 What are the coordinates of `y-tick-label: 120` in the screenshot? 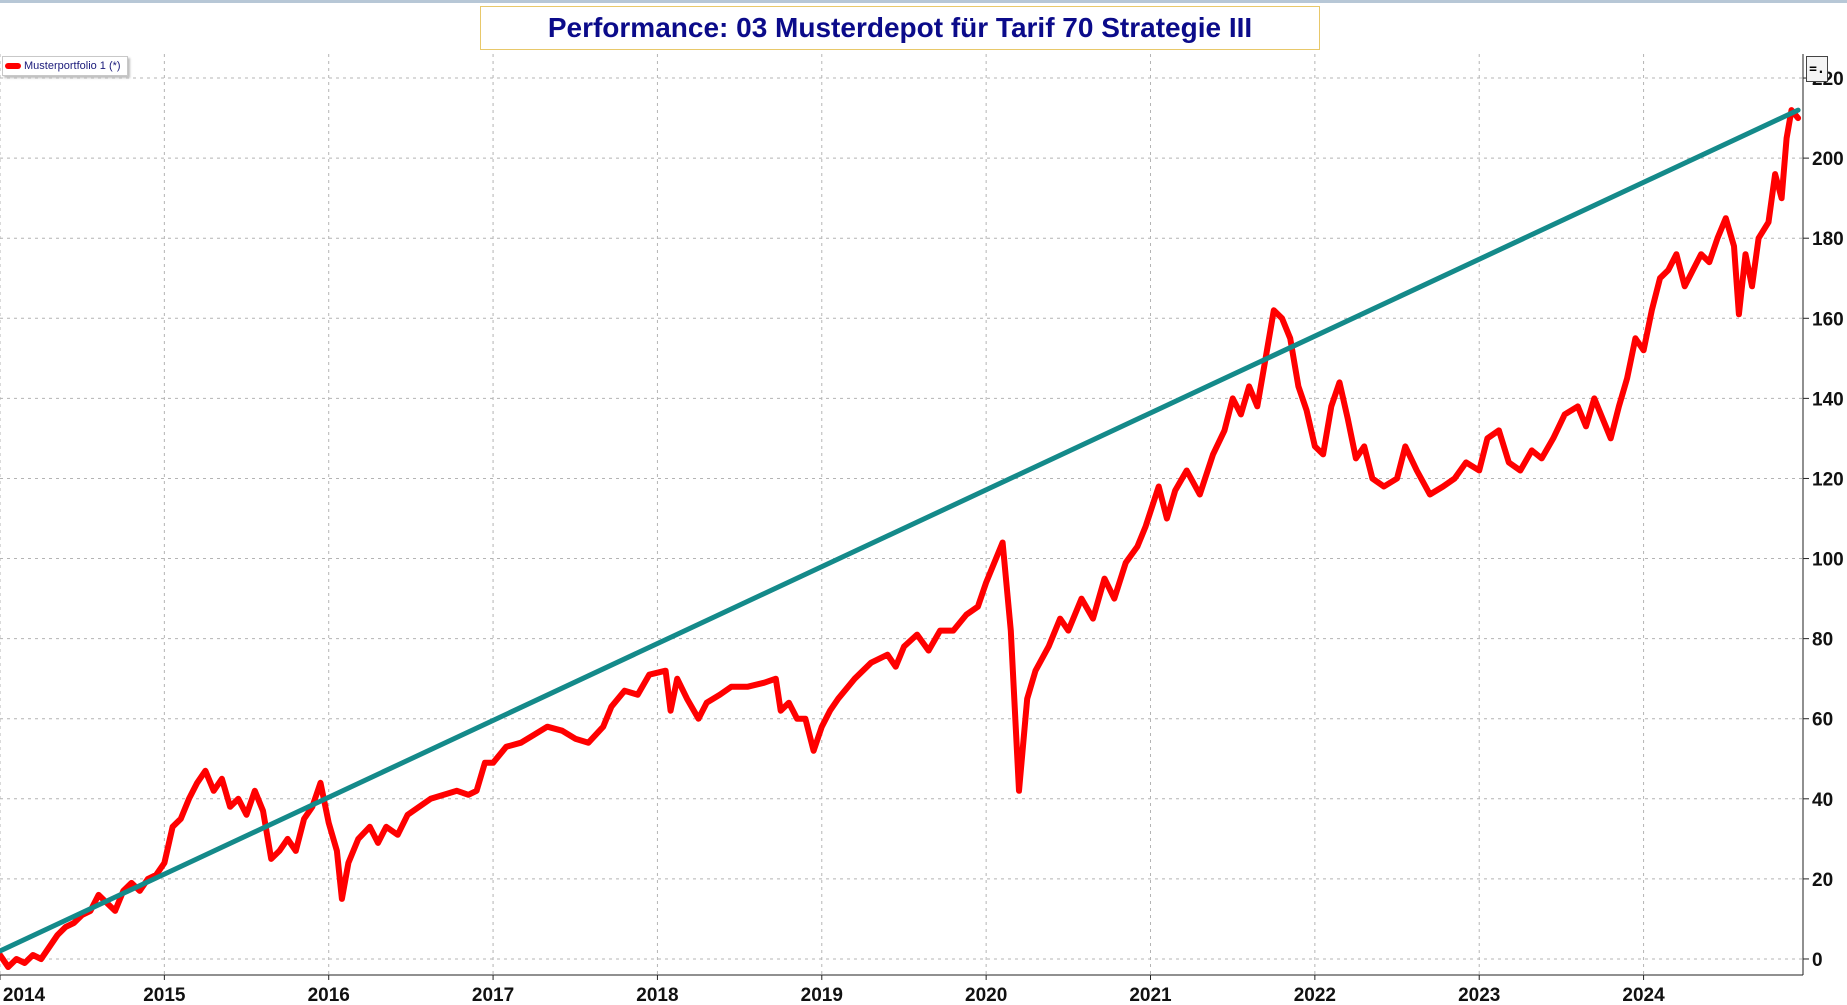 It's located at (1828, 479).